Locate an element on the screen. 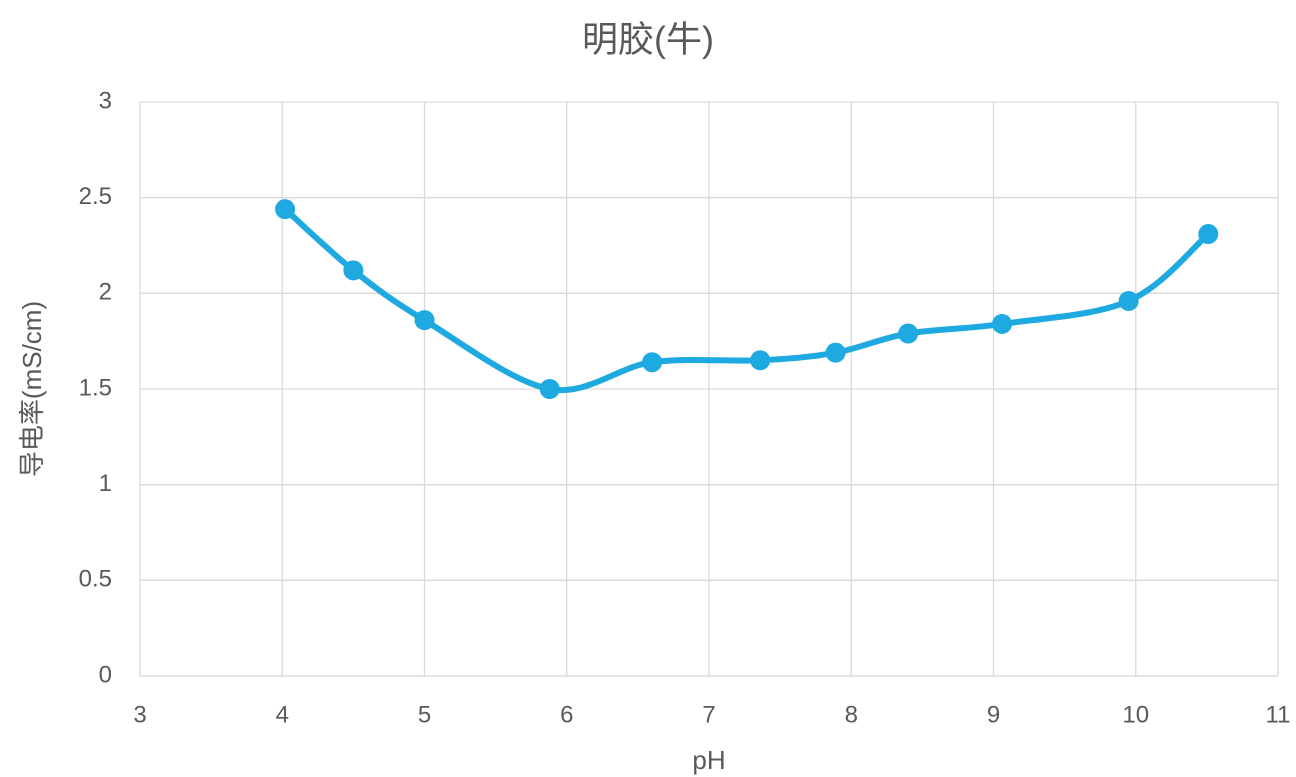  y-tick-label: 1 is located at coordinates (105, 483).